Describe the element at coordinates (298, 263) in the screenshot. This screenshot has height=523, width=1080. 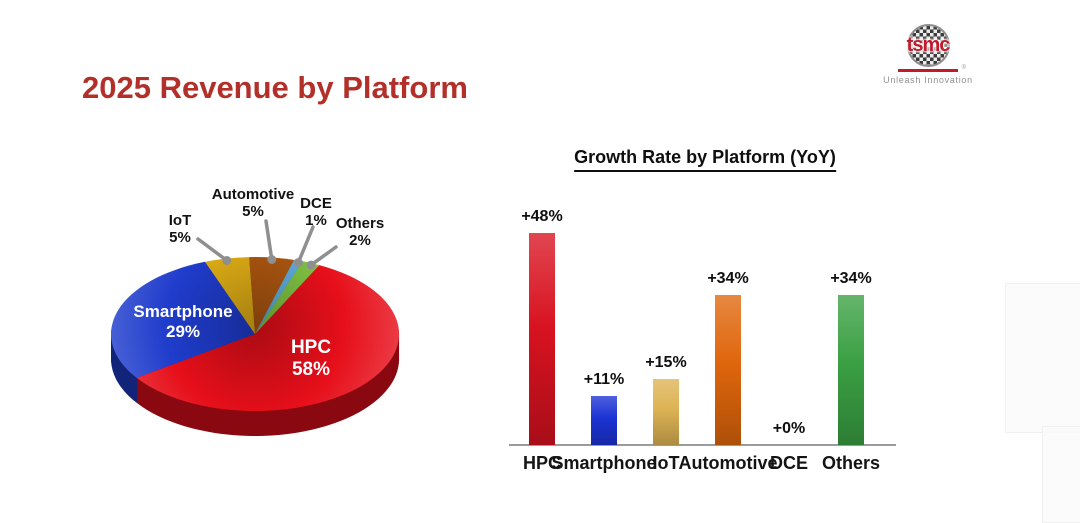
I see `callout-dot-dce` at that location.